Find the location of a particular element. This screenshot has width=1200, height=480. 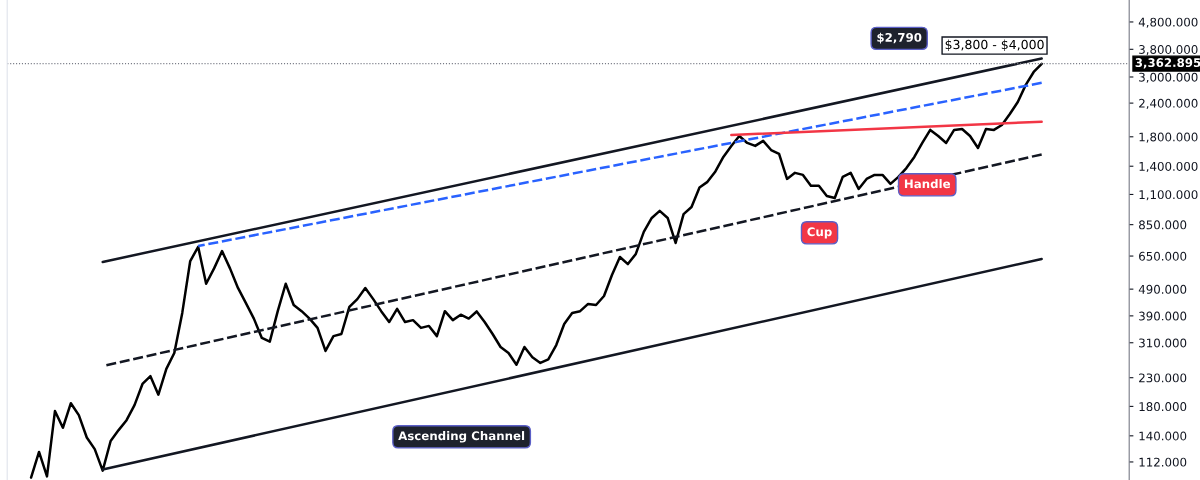

annotation: Ascending Channel is located at coordinates (461, 437).